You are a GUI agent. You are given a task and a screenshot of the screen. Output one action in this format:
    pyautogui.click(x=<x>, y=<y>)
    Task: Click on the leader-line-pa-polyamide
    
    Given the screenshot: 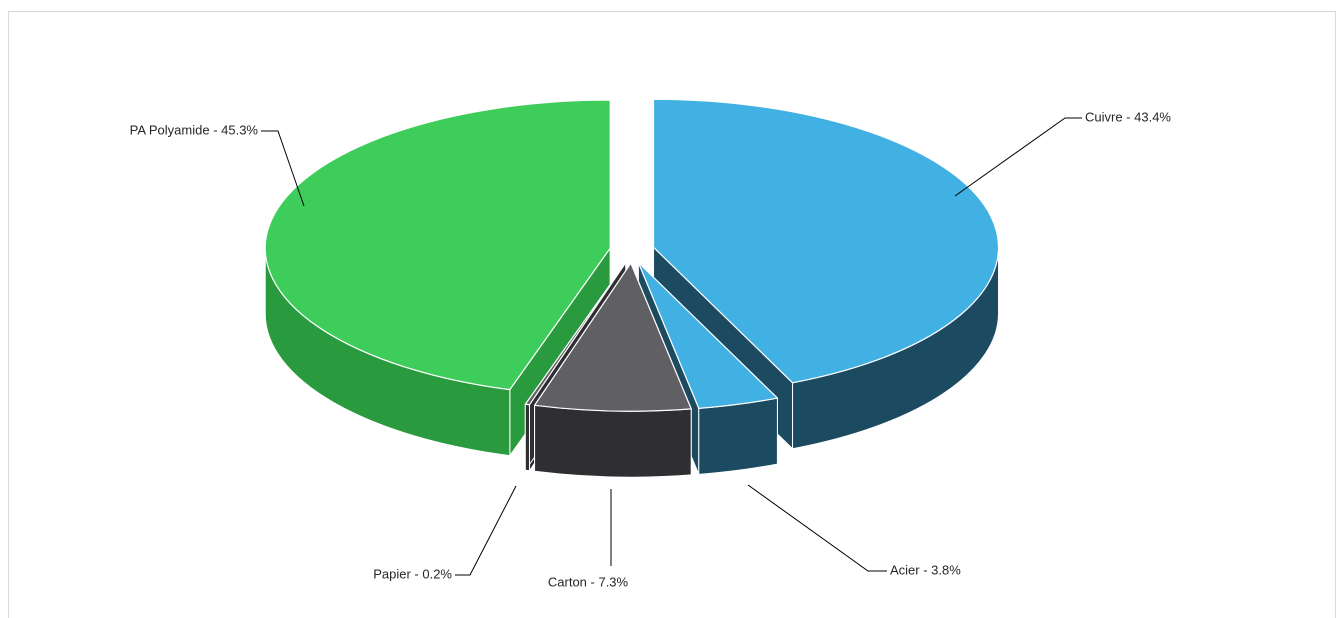 What is the action you would take?
    pyautogui.click(x=283, y=168)
    